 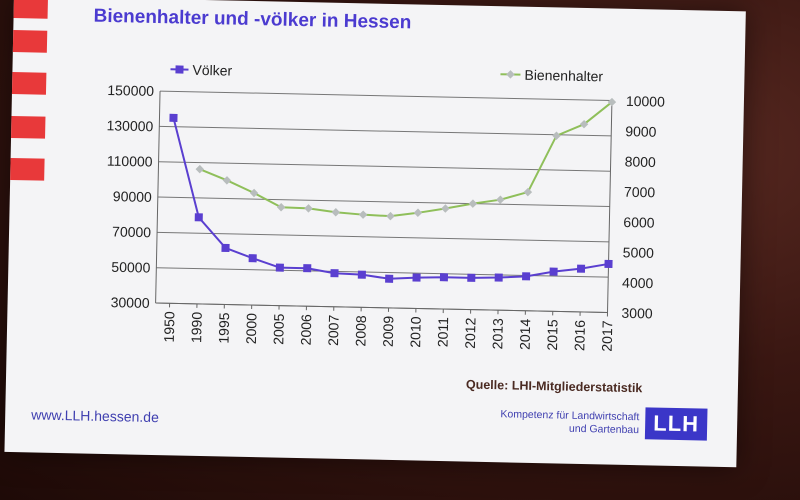 I want to click on y-left-tick-label: 150000, so click(x=130, y=90).